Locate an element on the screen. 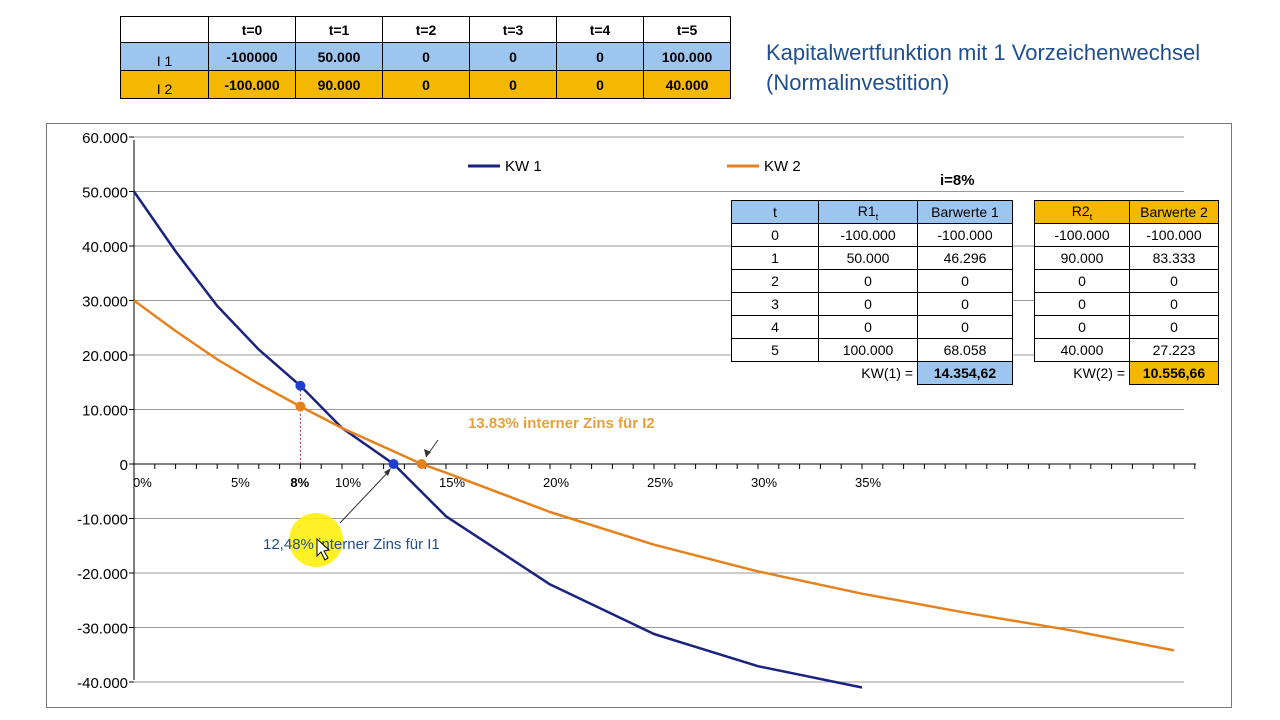 The width and height of the screenshot is (1280, 720). table2-cell: 83.333 is located at coordinates (1174, 258).